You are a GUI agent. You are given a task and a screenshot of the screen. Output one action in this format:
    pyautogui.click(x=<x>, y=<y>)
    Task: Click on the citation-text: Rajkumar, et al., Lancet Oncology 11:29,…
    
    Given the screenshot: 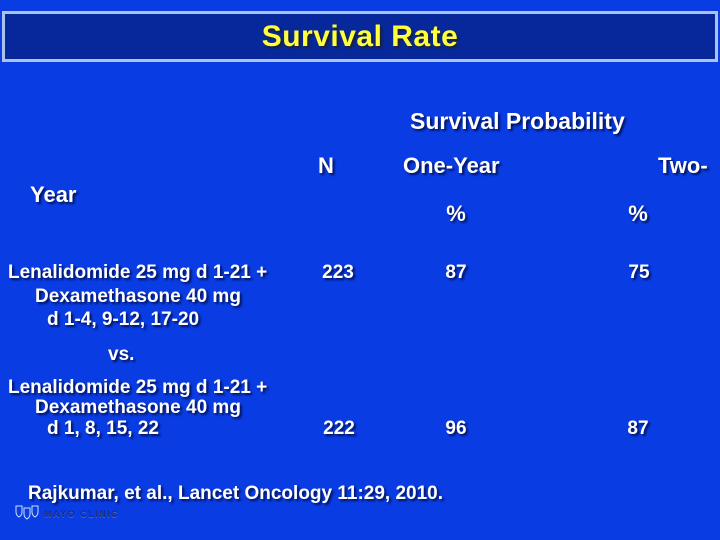 What is the action you would take?
    pyautogui.click(x=236, y=493)
    